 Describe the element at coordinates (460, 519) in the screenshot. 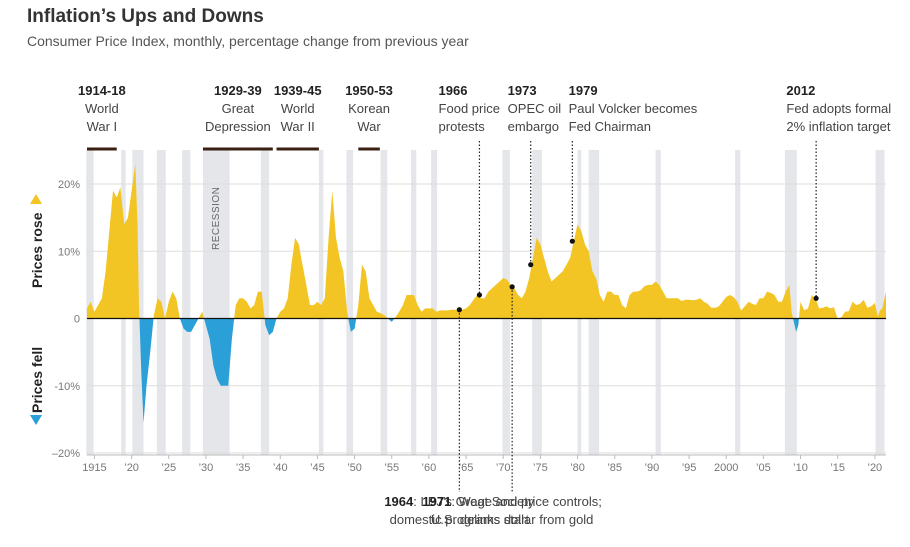

I see `event-text: domestic programs start` at that location.